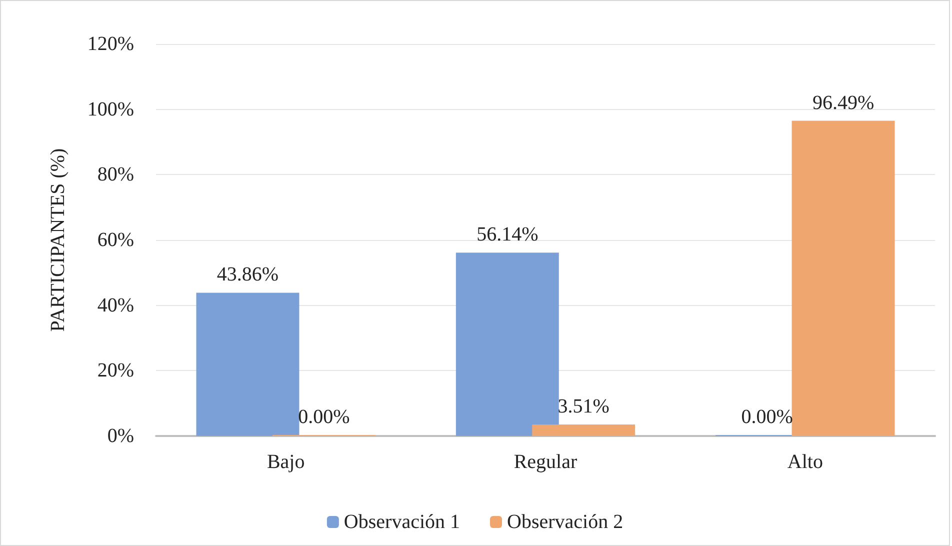 This screenshot has width=952, height=546. Describe the element at coordinates (507, 235) in the screenshot. I see `data-label: 56.14%` at that location.